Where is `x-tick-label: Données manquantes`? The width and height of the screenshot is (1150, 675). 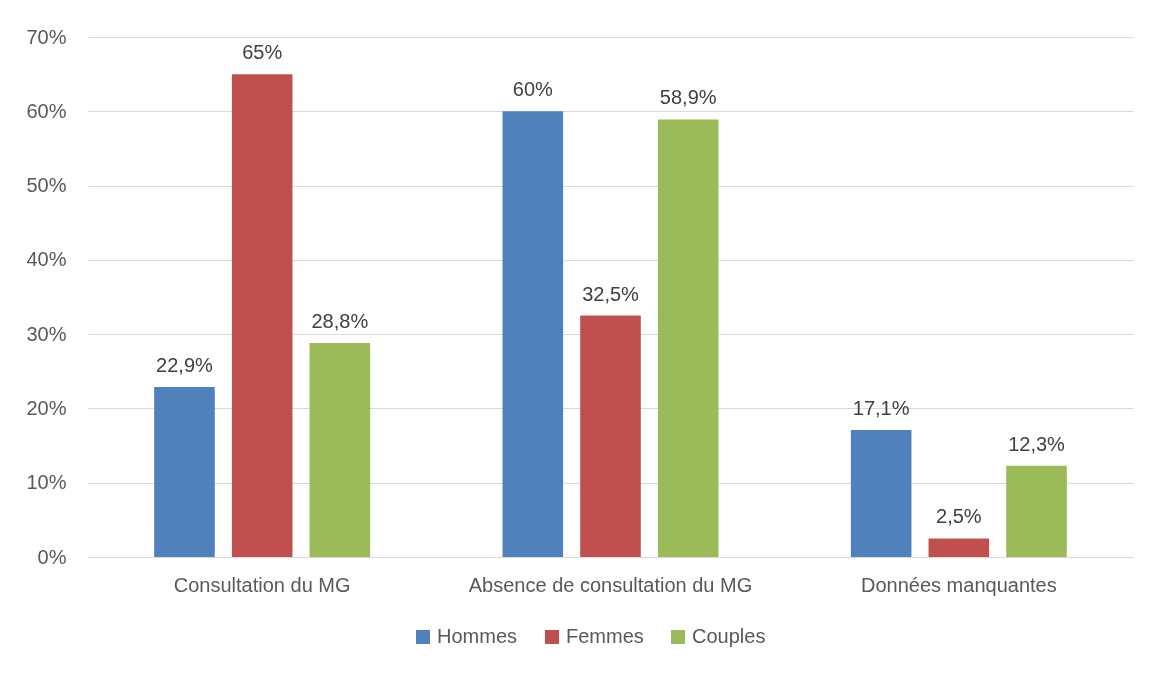 x-tick-label: Données manquantes is located at coordinates (958, 584).